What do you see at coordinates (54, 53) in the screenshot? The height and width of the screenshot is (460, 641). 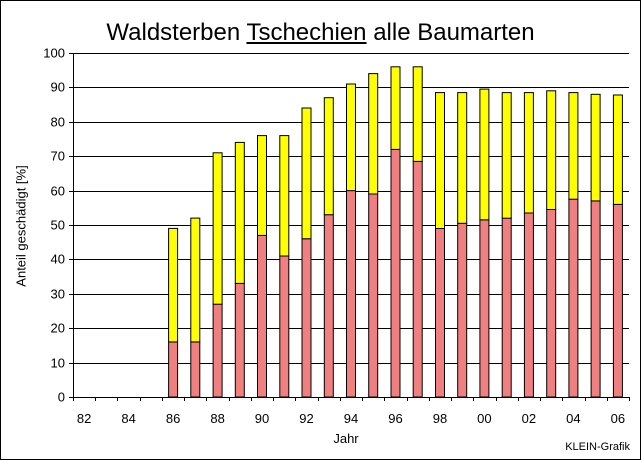 I see `y-tick-label: 100` at bounding box center [54, 53].